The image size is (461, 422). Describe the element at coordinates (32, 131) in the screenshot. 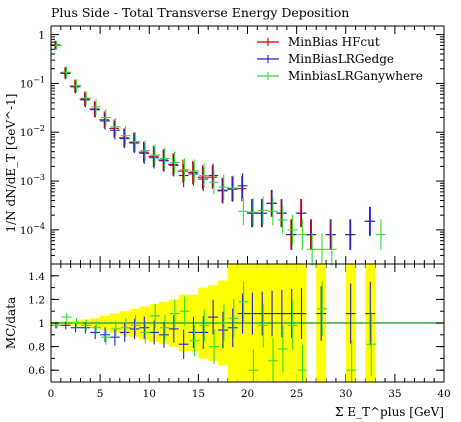

I see `y-tick-label: 10⁻²` at that location.